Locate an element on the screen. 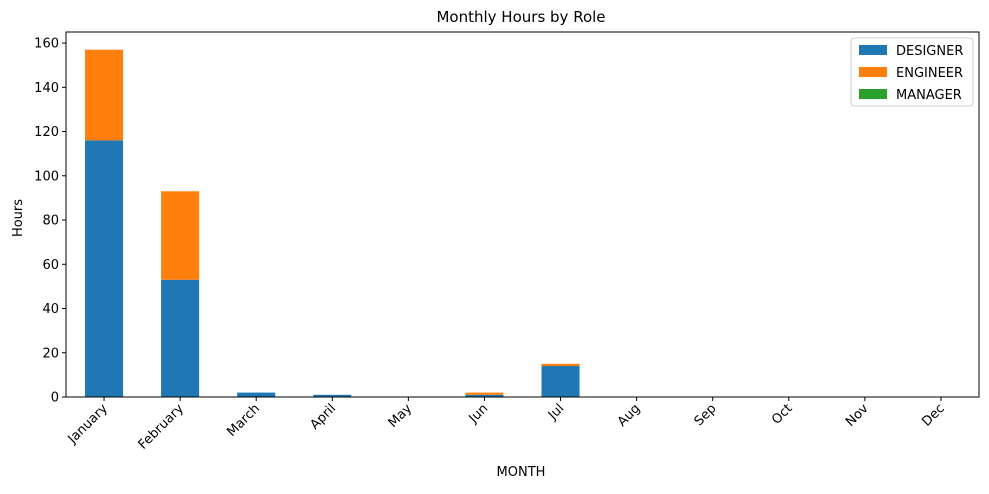 This screenshot has height=494, width=989. bar-designer-jul is located at coordinates (560, 381).